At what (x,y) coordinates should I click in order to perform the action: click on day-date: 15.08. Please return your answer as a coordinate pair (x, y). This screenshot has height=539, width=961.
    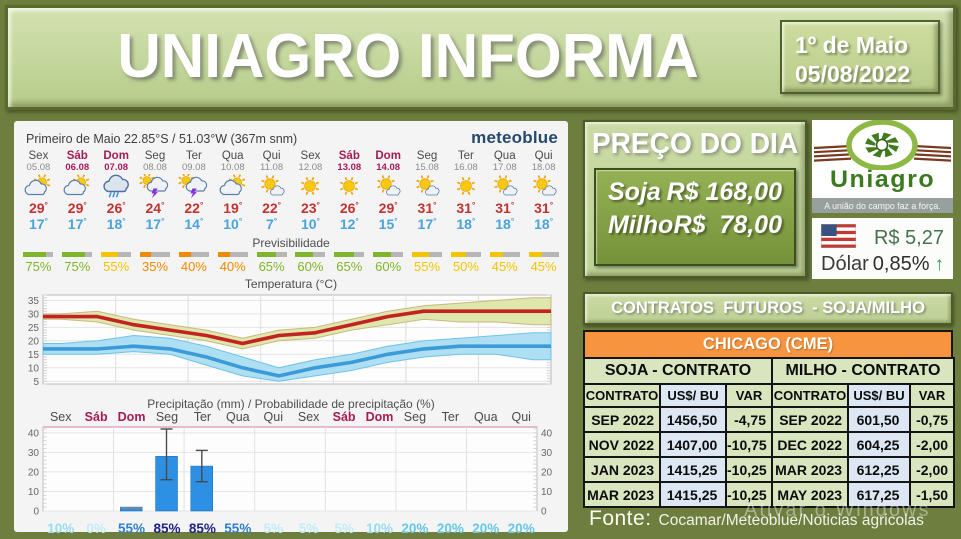
    Looking at the image, I should click on (427, 167).